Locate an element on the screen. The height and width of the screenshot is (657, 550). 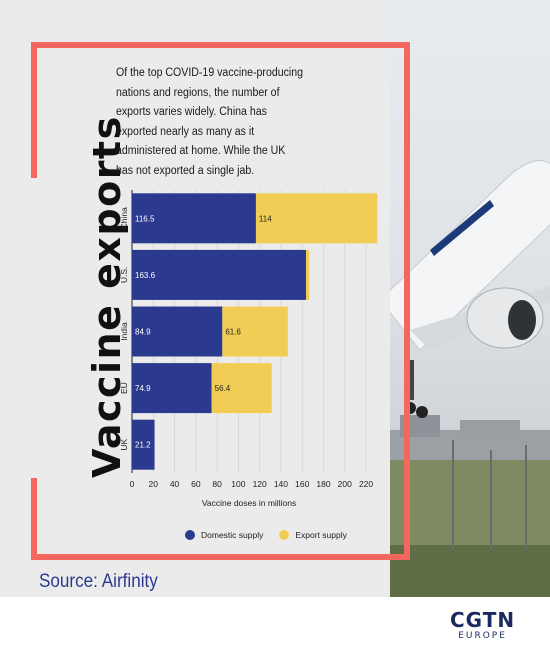
x-tick-label: 20 is located at coordinates (154, 484).